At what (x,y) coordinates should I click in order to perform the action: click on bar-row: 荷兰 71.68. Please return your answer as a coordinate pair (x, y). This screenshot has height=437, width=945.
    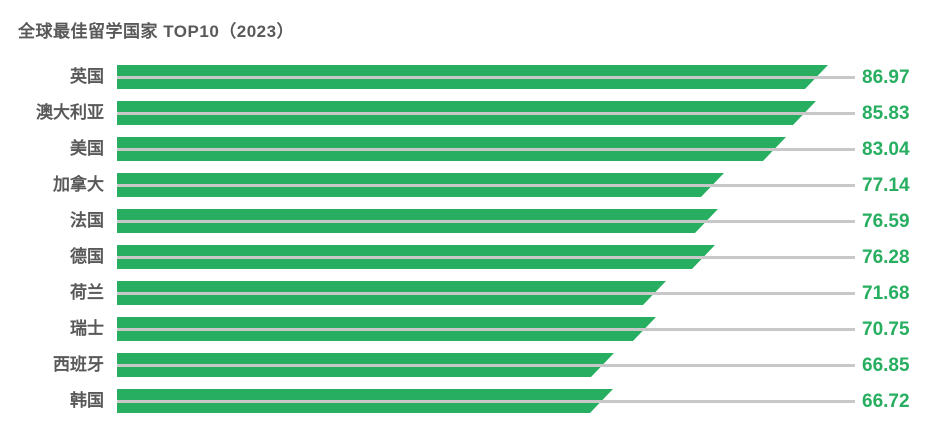
    Looking at the image, I should click on (472, 293).